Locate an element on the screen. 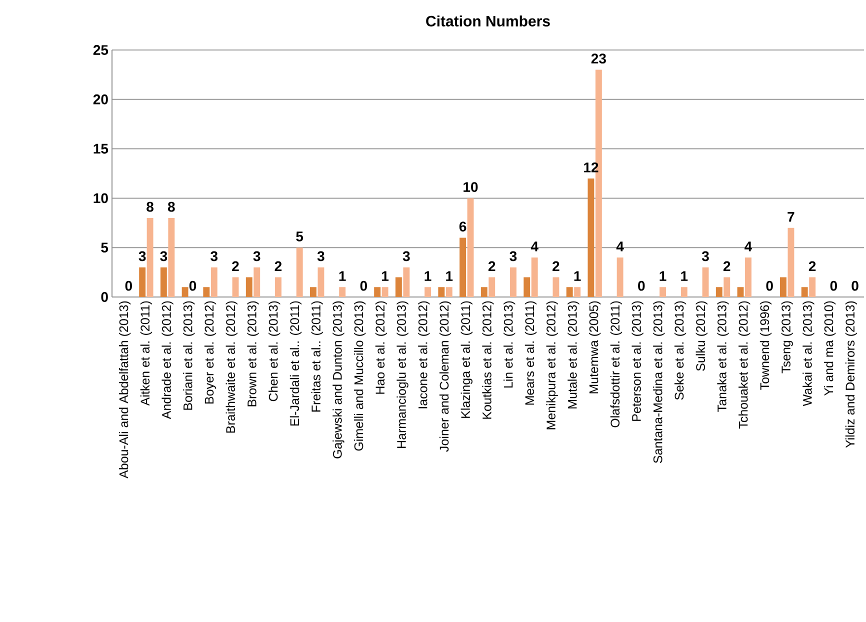 This screenshot has width=866, height=622. data-label: 5 is located at coordinates (300, 237).